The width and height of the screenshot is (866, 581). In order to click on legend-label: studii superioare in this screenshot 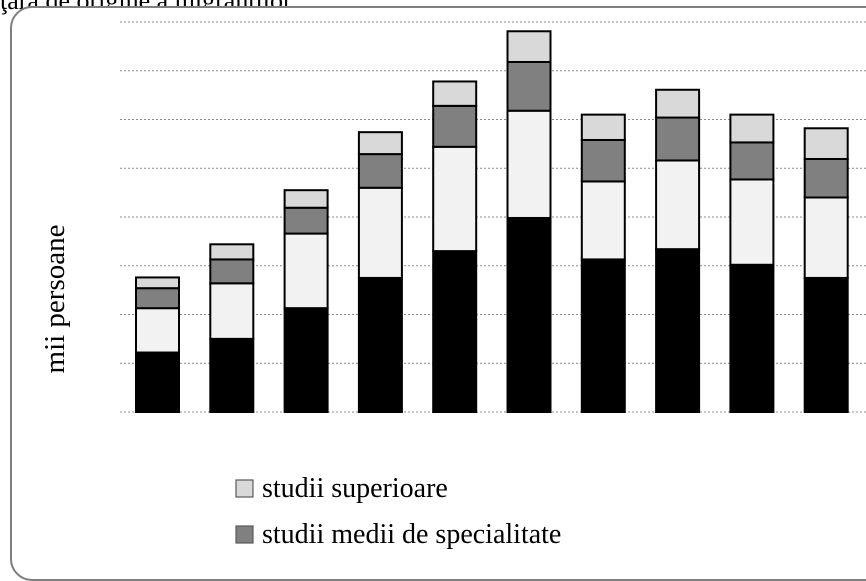, I will do `click(355, 488)`.